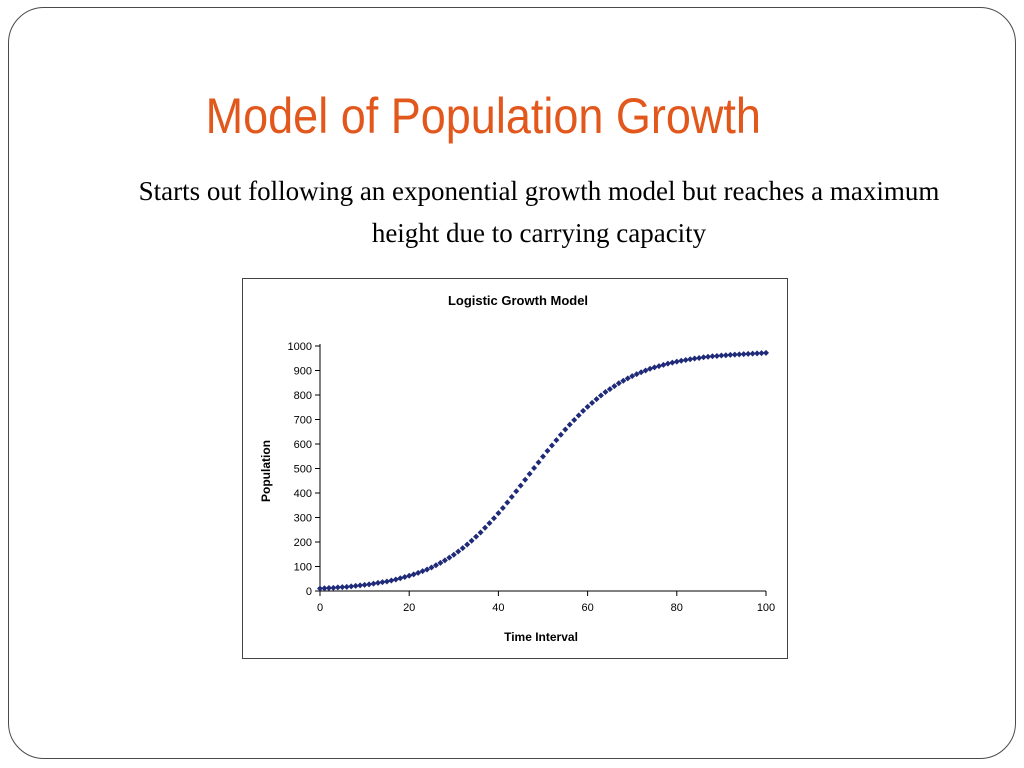 Image resolution: width=1024 pixels, height=768 pixels. What do you see at coordinates (303, 445) in the screenshot?
I see `y-tick-label: 600` at bounding box center [303, 445].